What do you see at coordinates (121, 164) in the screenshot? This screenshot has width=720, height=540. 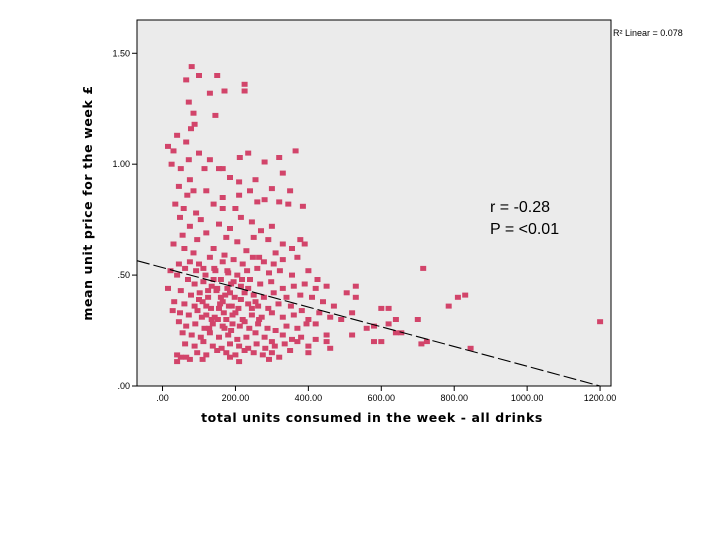 I see `y-tick-label: 1.00` at bounding box center [121, 164].